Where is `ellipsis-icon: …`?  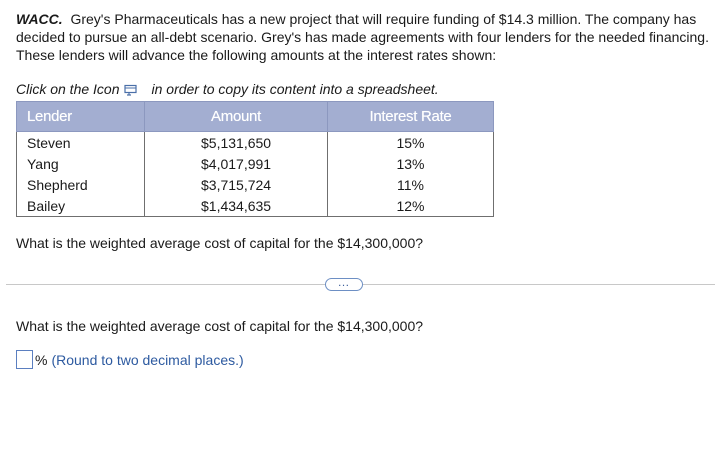 ellipsis-icon: … is located at coordinates (344, 282).